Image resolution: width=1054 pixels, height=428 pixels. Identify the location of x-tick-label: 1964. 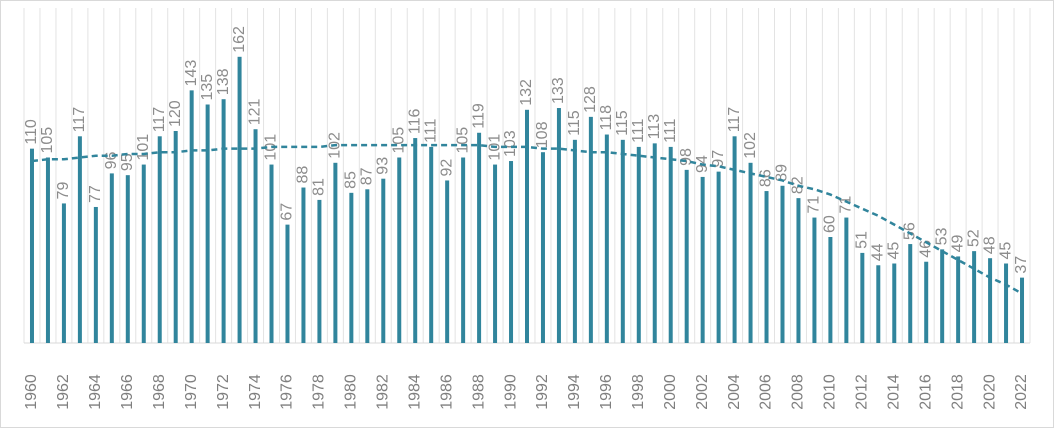
(95, 392).